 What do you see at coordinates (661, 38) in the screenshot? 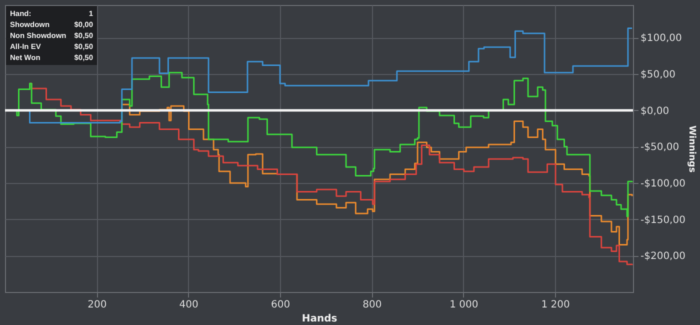
I see `y-tick-label: $100,00` at bounding box center [661, 38].